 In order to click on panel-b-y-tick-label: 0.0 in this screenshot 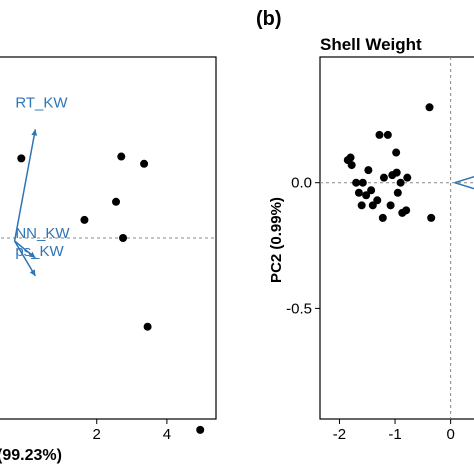, I will do `click(301, 183)`.